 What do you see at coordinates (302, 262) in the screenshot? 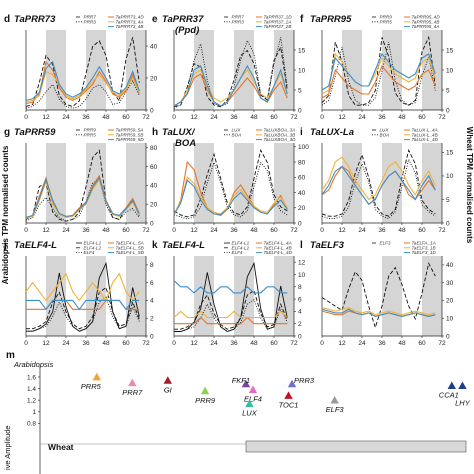
I see `y-tick-label: 12` at bounding box center [302, 262].